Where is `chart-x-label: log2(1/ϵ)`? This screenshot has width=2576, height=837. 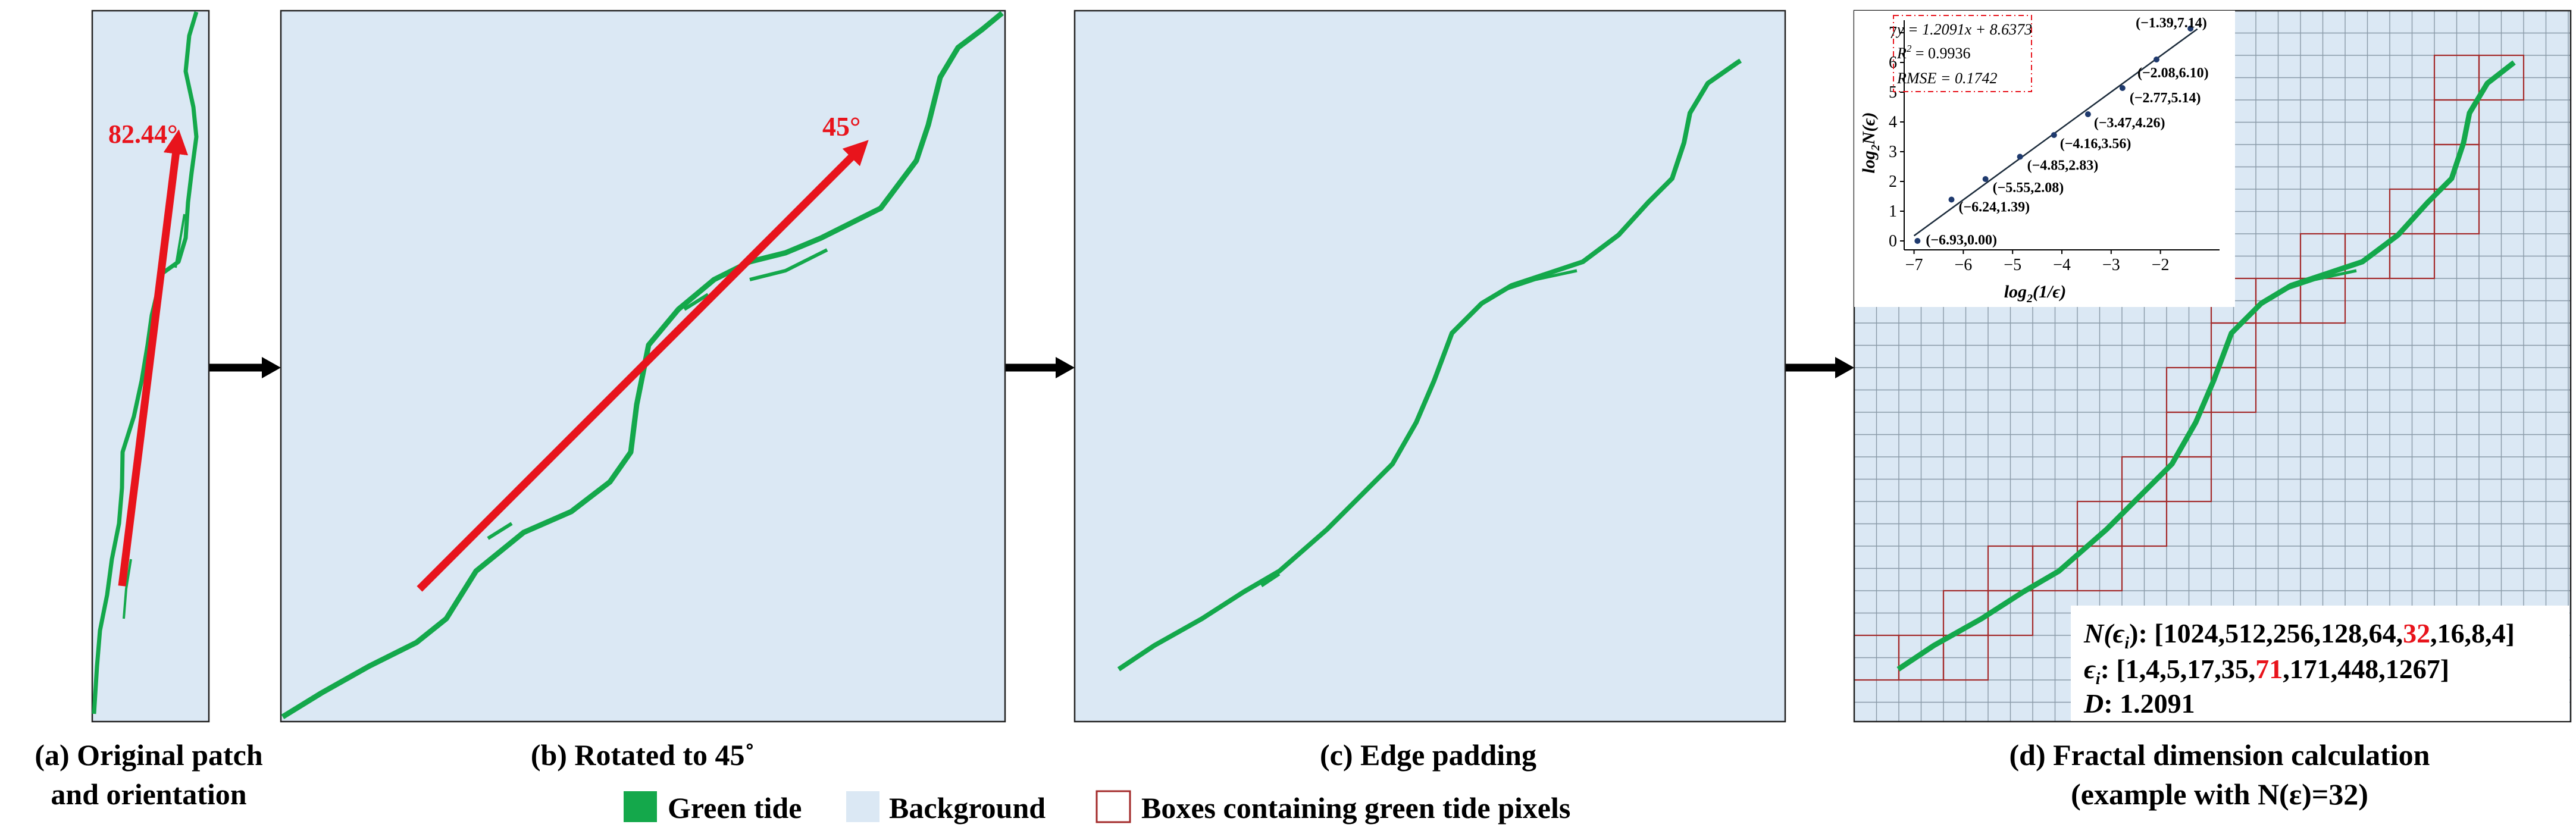
chart-x-label: log2(1/ϵ) is located at coordinates (2035, 293).